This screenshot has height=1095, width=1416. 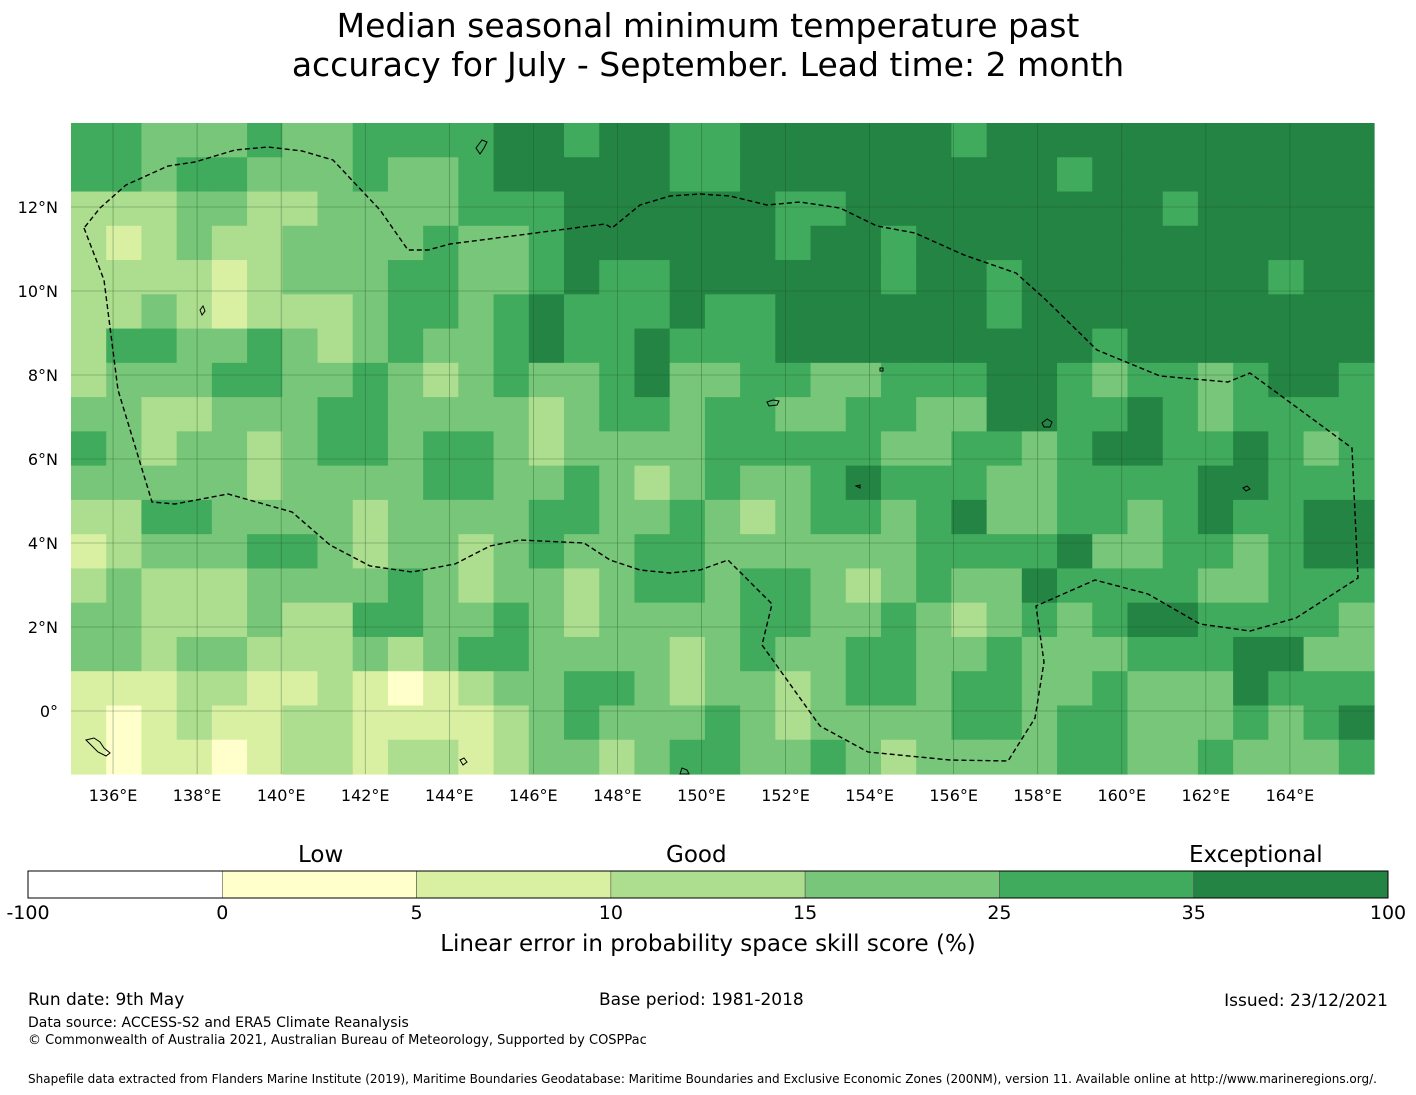 I want to click on title-line-1: Median seasonal minimum temperature past, so click(x=708, y=25).